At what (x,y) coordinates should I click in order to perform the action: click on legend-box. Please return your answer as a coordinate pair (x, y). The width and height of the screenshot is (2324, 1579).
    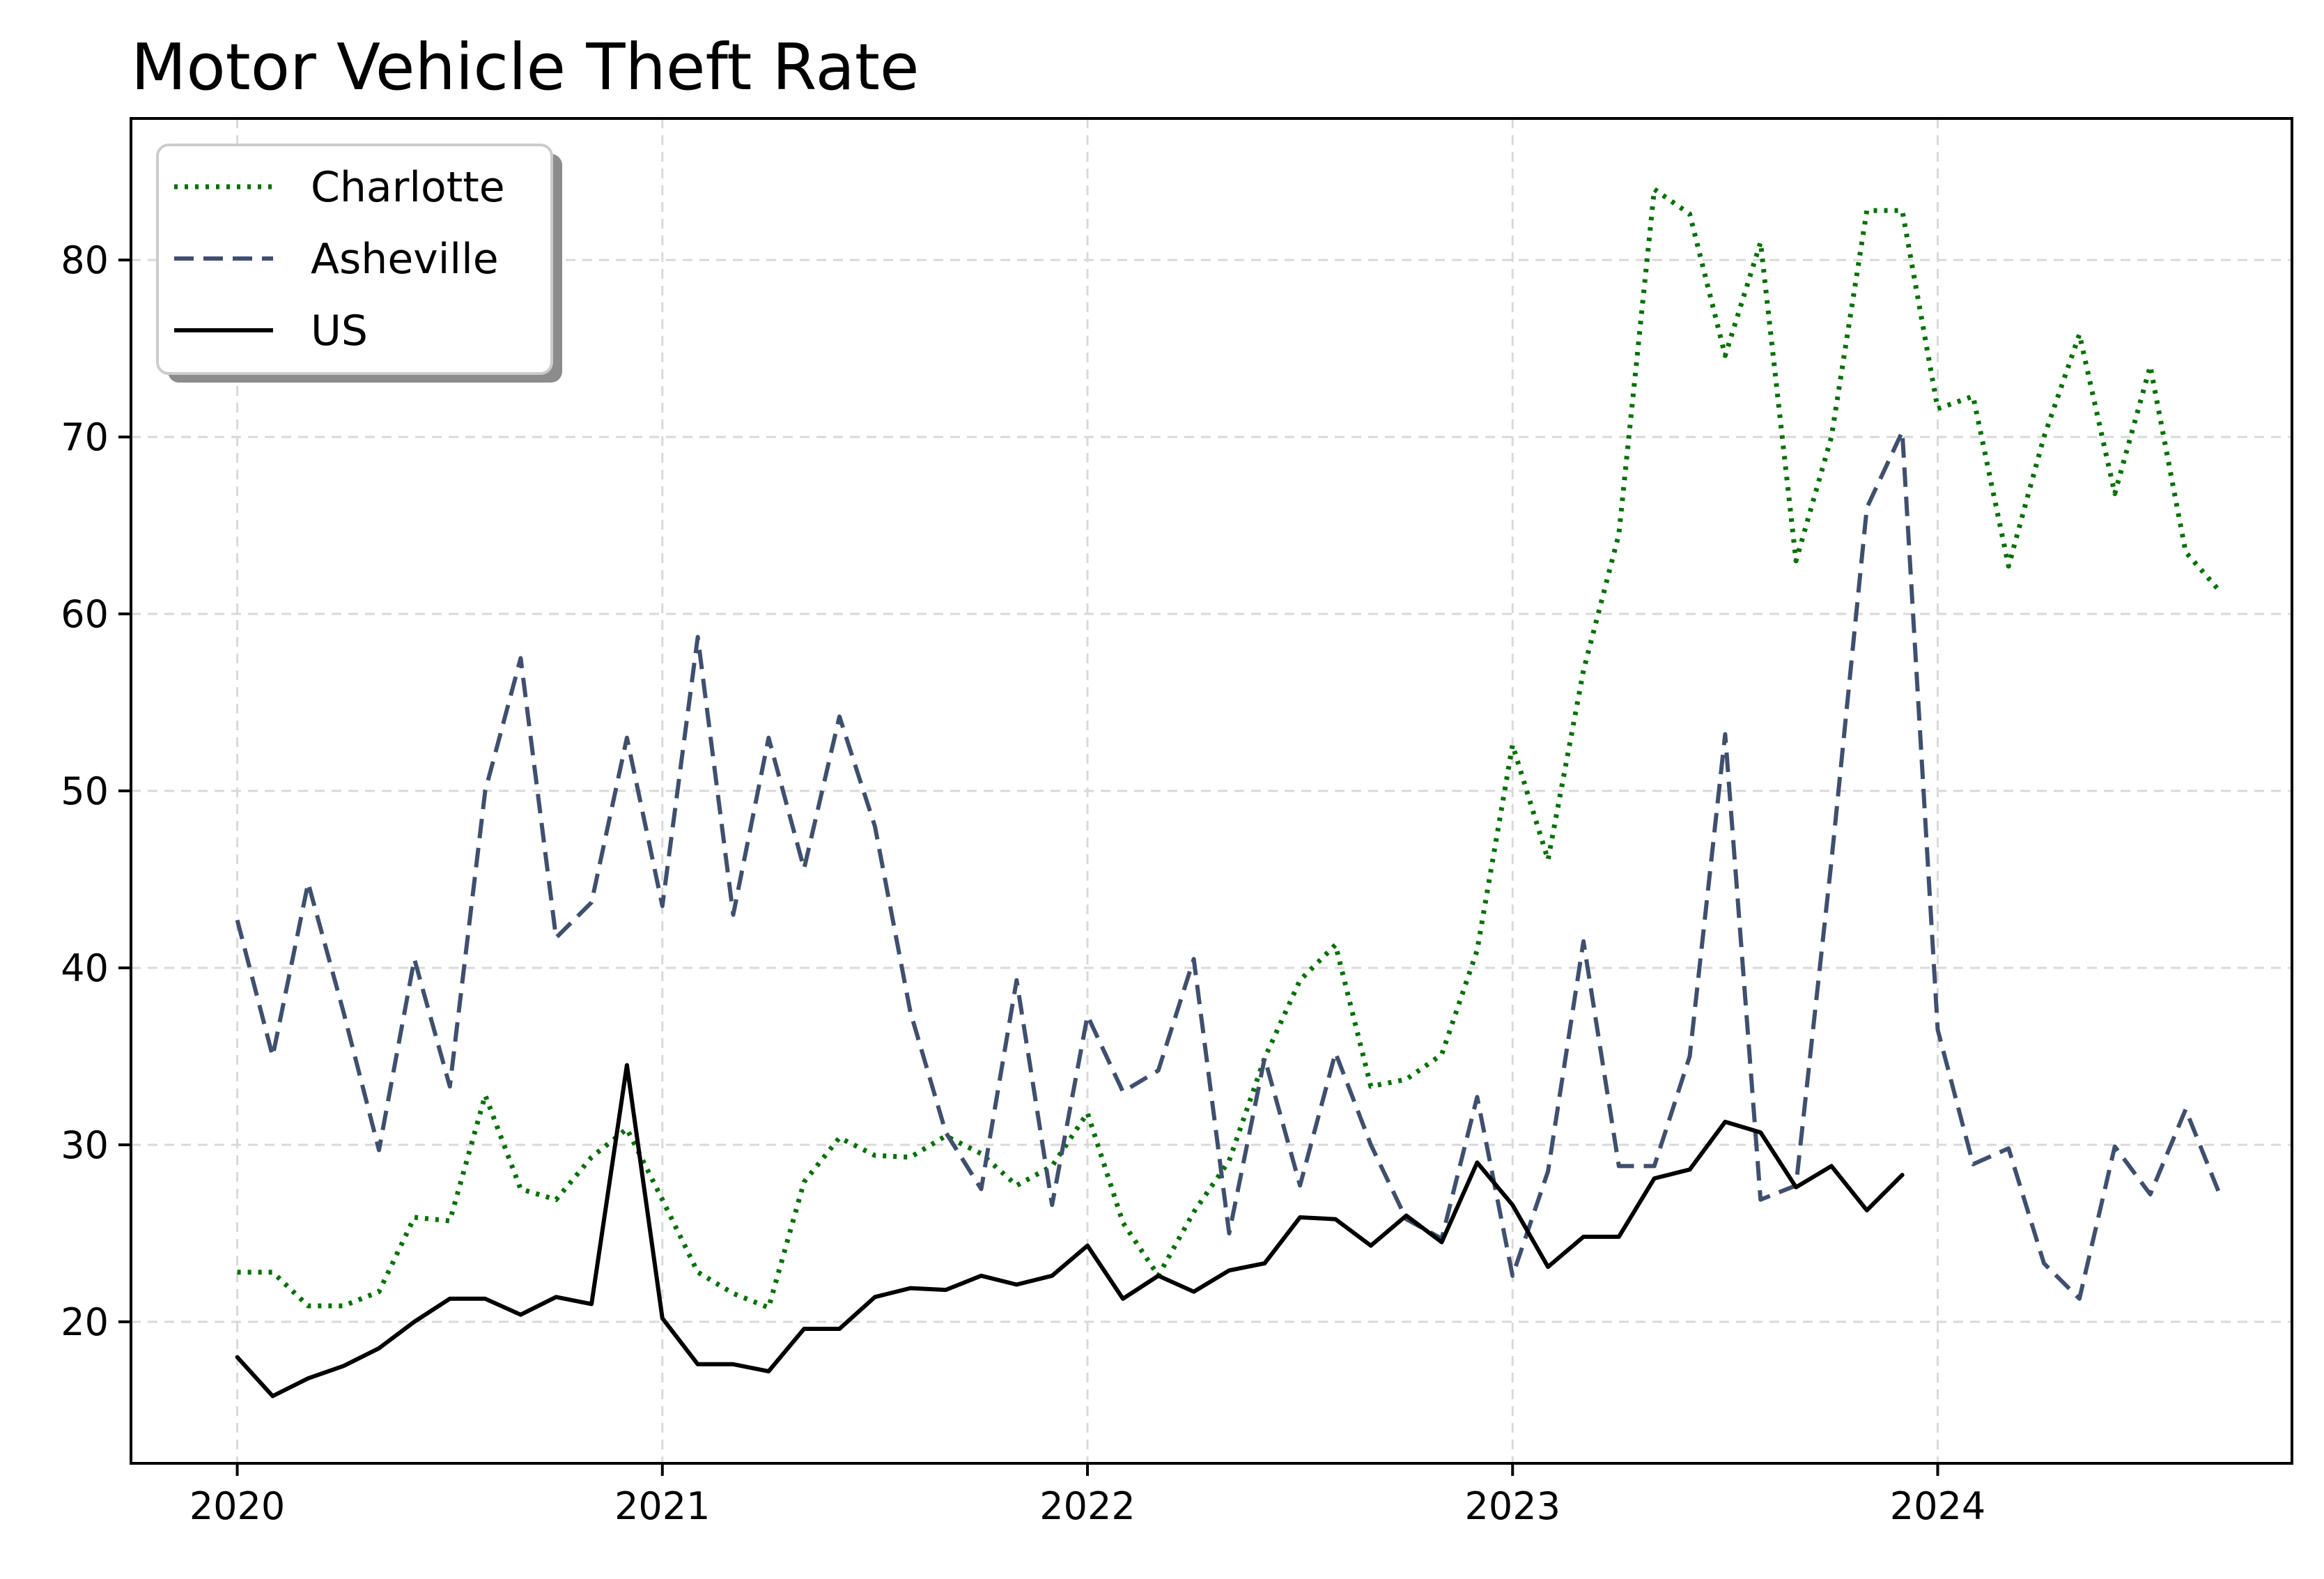
    Looking at the image, I should click on (354, 259).